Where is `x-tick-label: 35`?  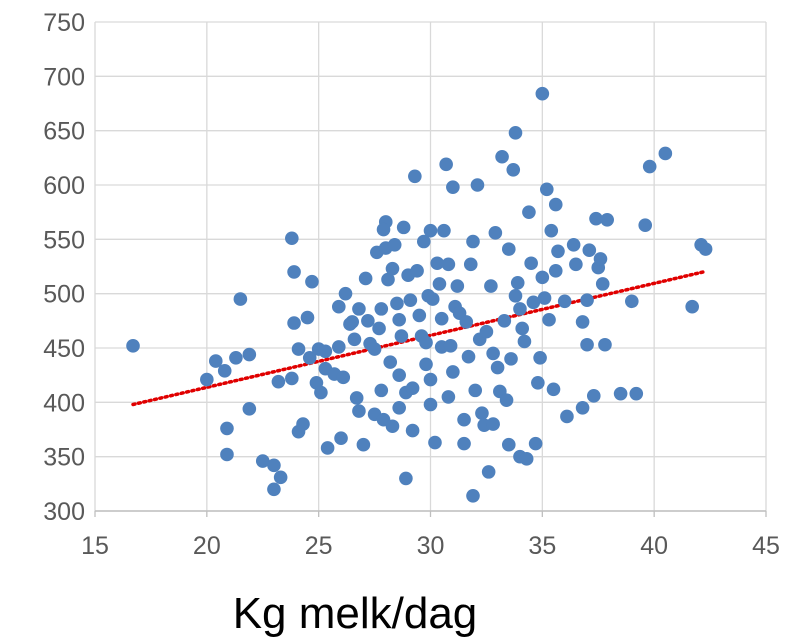 x-tick-label: 35 is located at coordinates (542, 546).